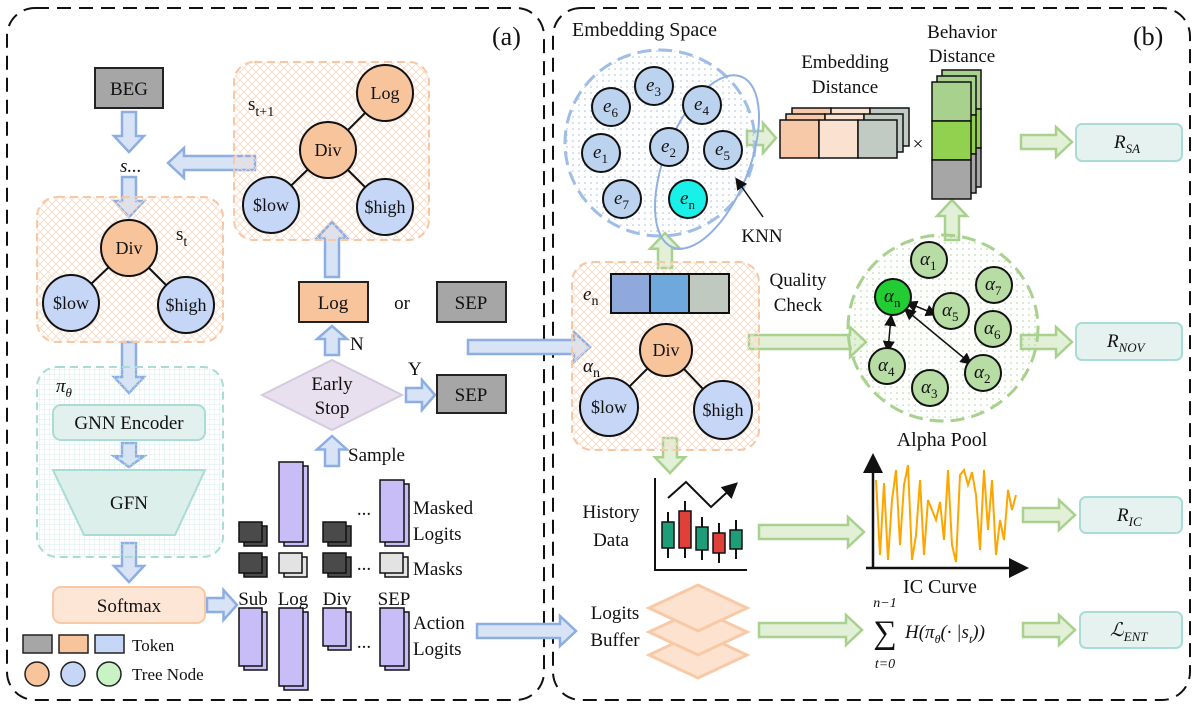 Image resolution: width=1197 pixels, height=711 pixels. Describe the element at coordinates (615, 613) in the screenshot. I see `logits-buffer-label: Logits` at that location.